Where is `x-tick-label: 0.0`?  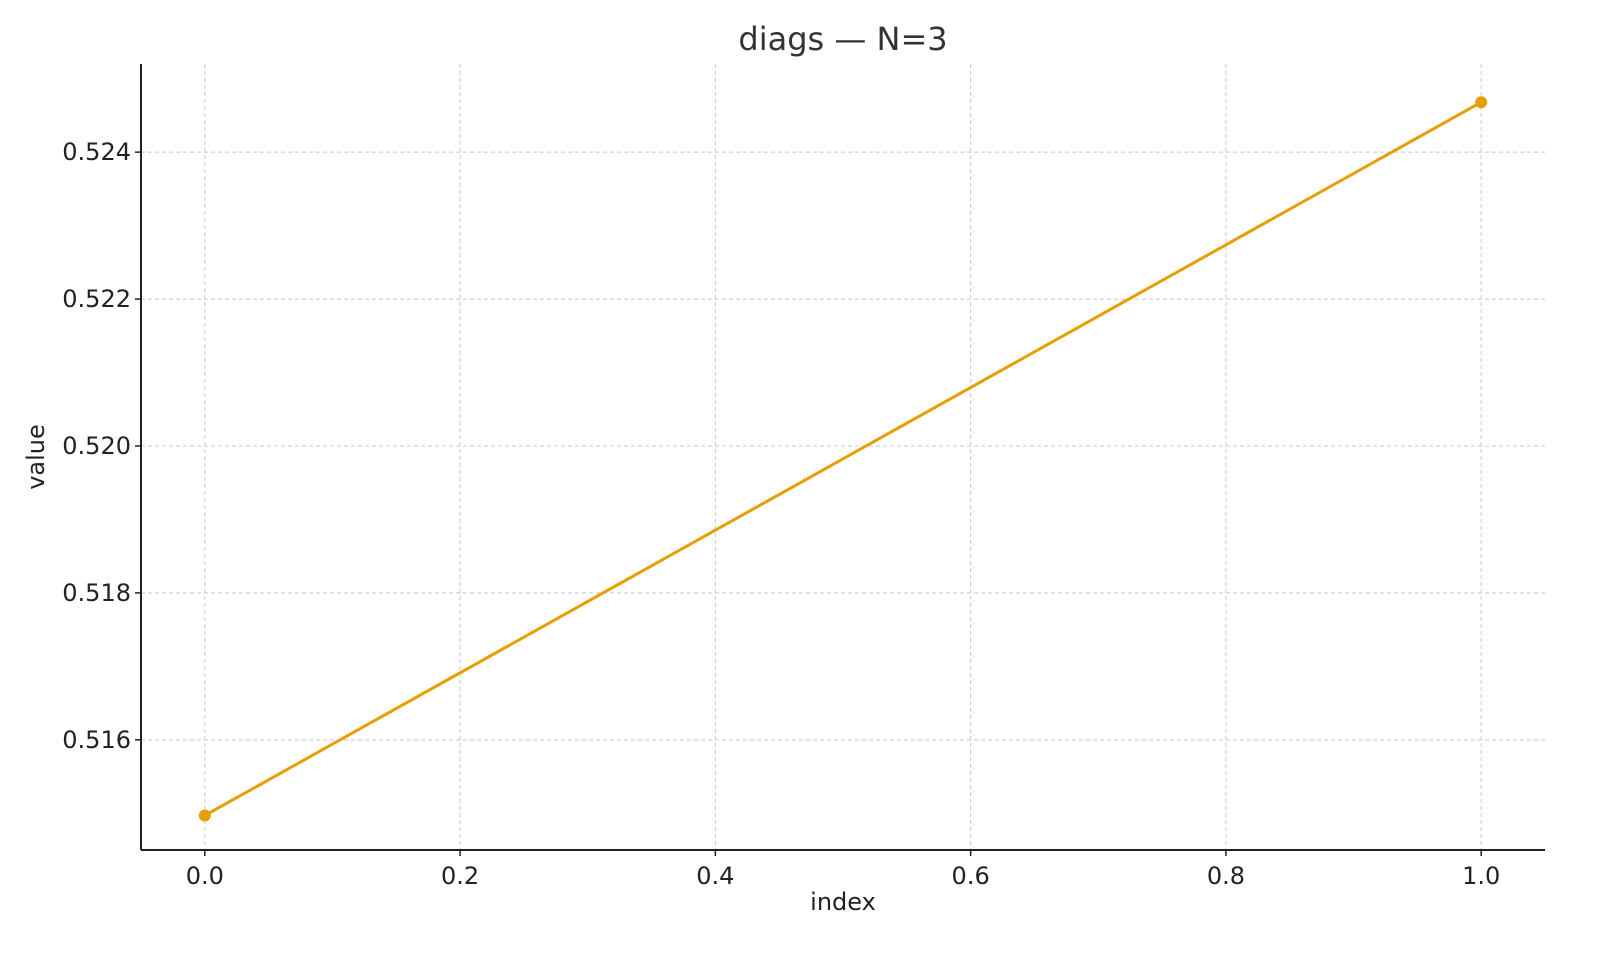
x-tick-label: 0.0 is located at coordinates (205, 876).